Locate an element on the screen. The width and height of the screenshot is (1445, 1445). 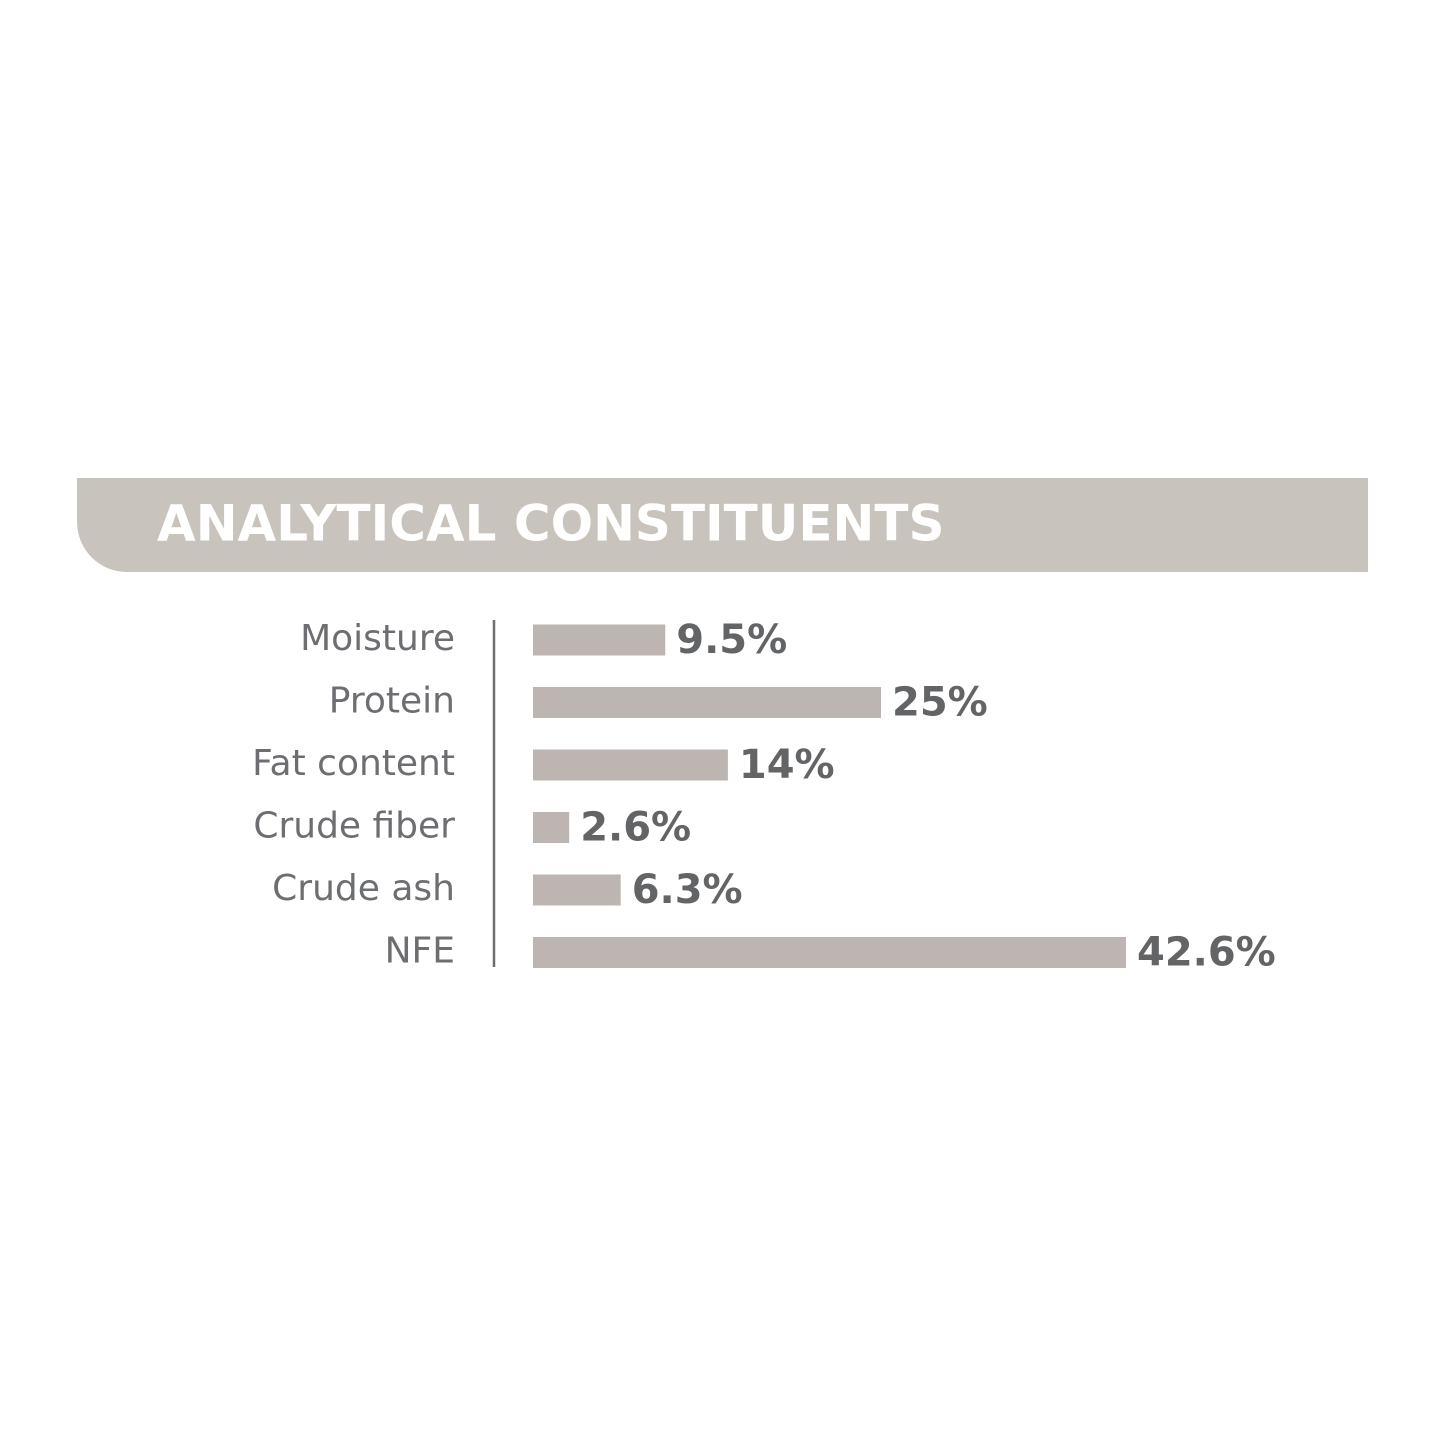
category-label: NFE is located at coordinates (420, 951).